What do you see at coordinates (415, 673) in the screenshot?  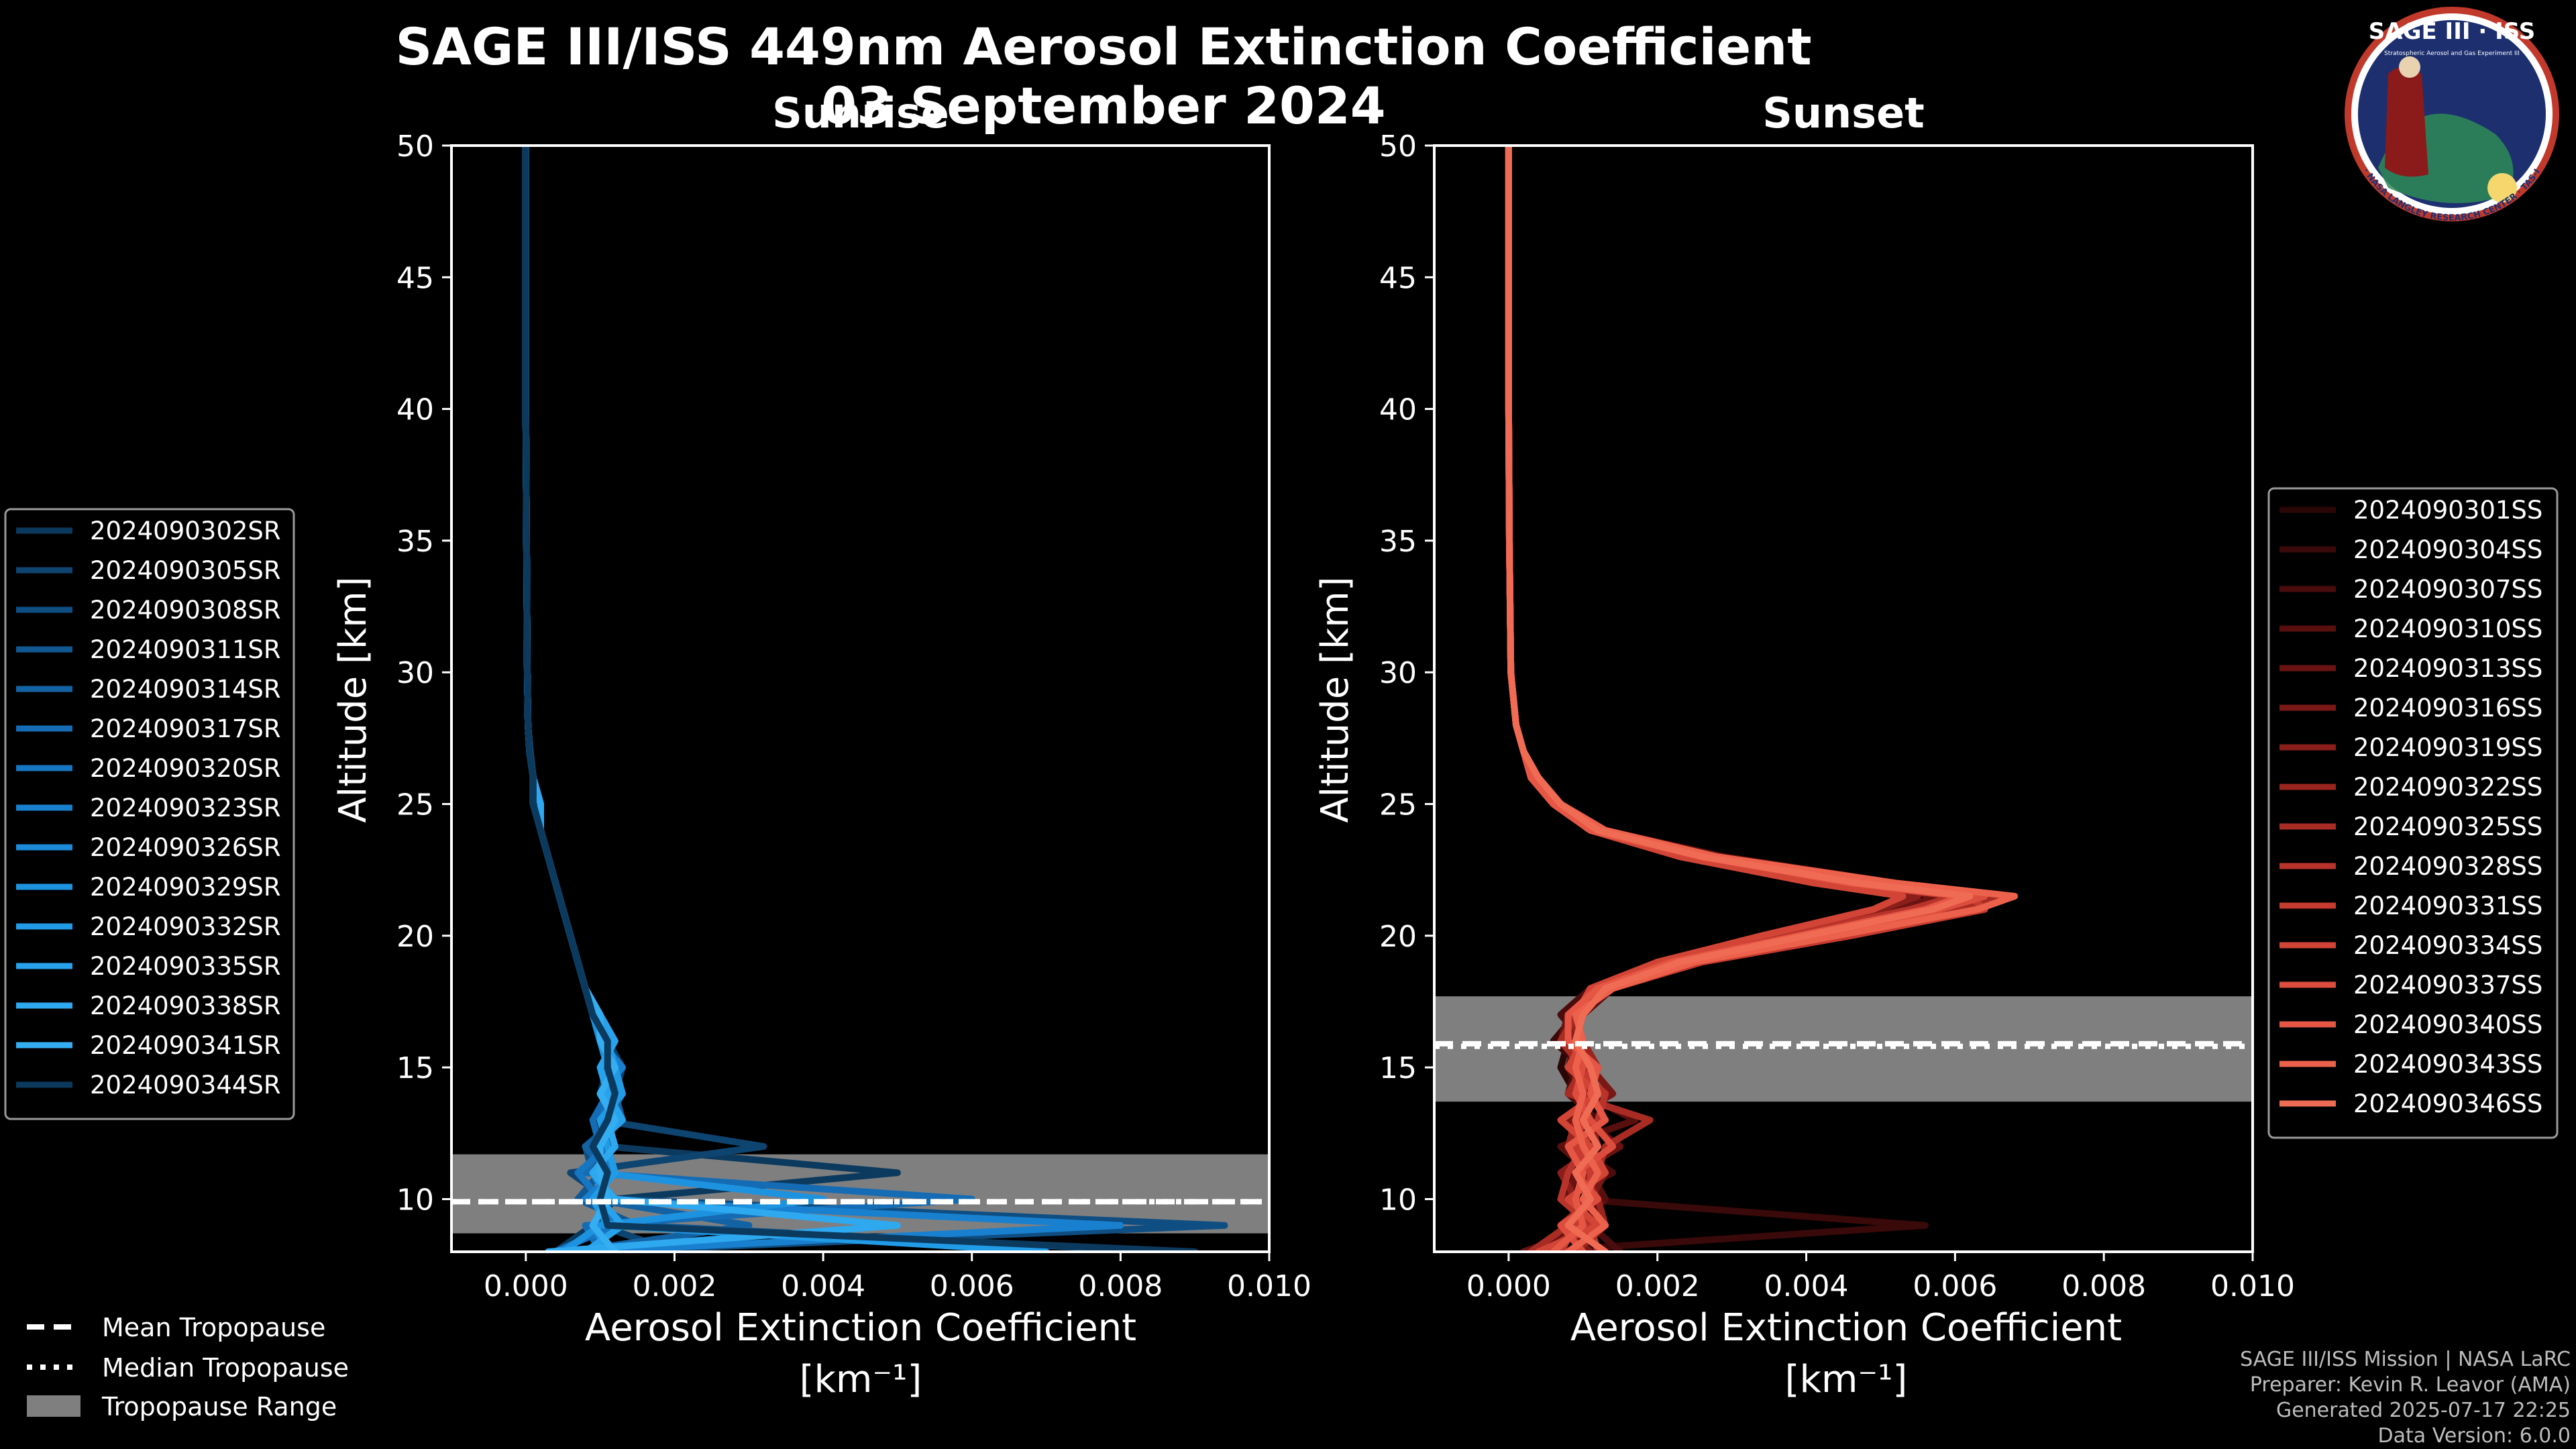 I see `sunrise-y-tick-label-30: 30` at bounding box center [415, 673].